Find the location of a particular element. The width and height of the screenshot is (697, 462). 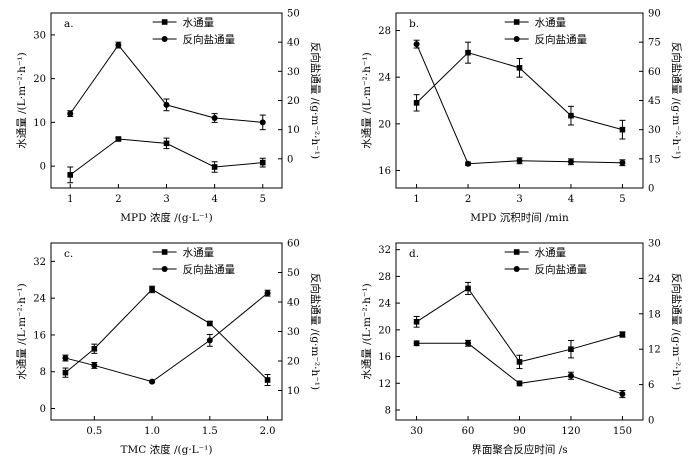

y2-tick-label: 50 is located at coordinates (293, 14).